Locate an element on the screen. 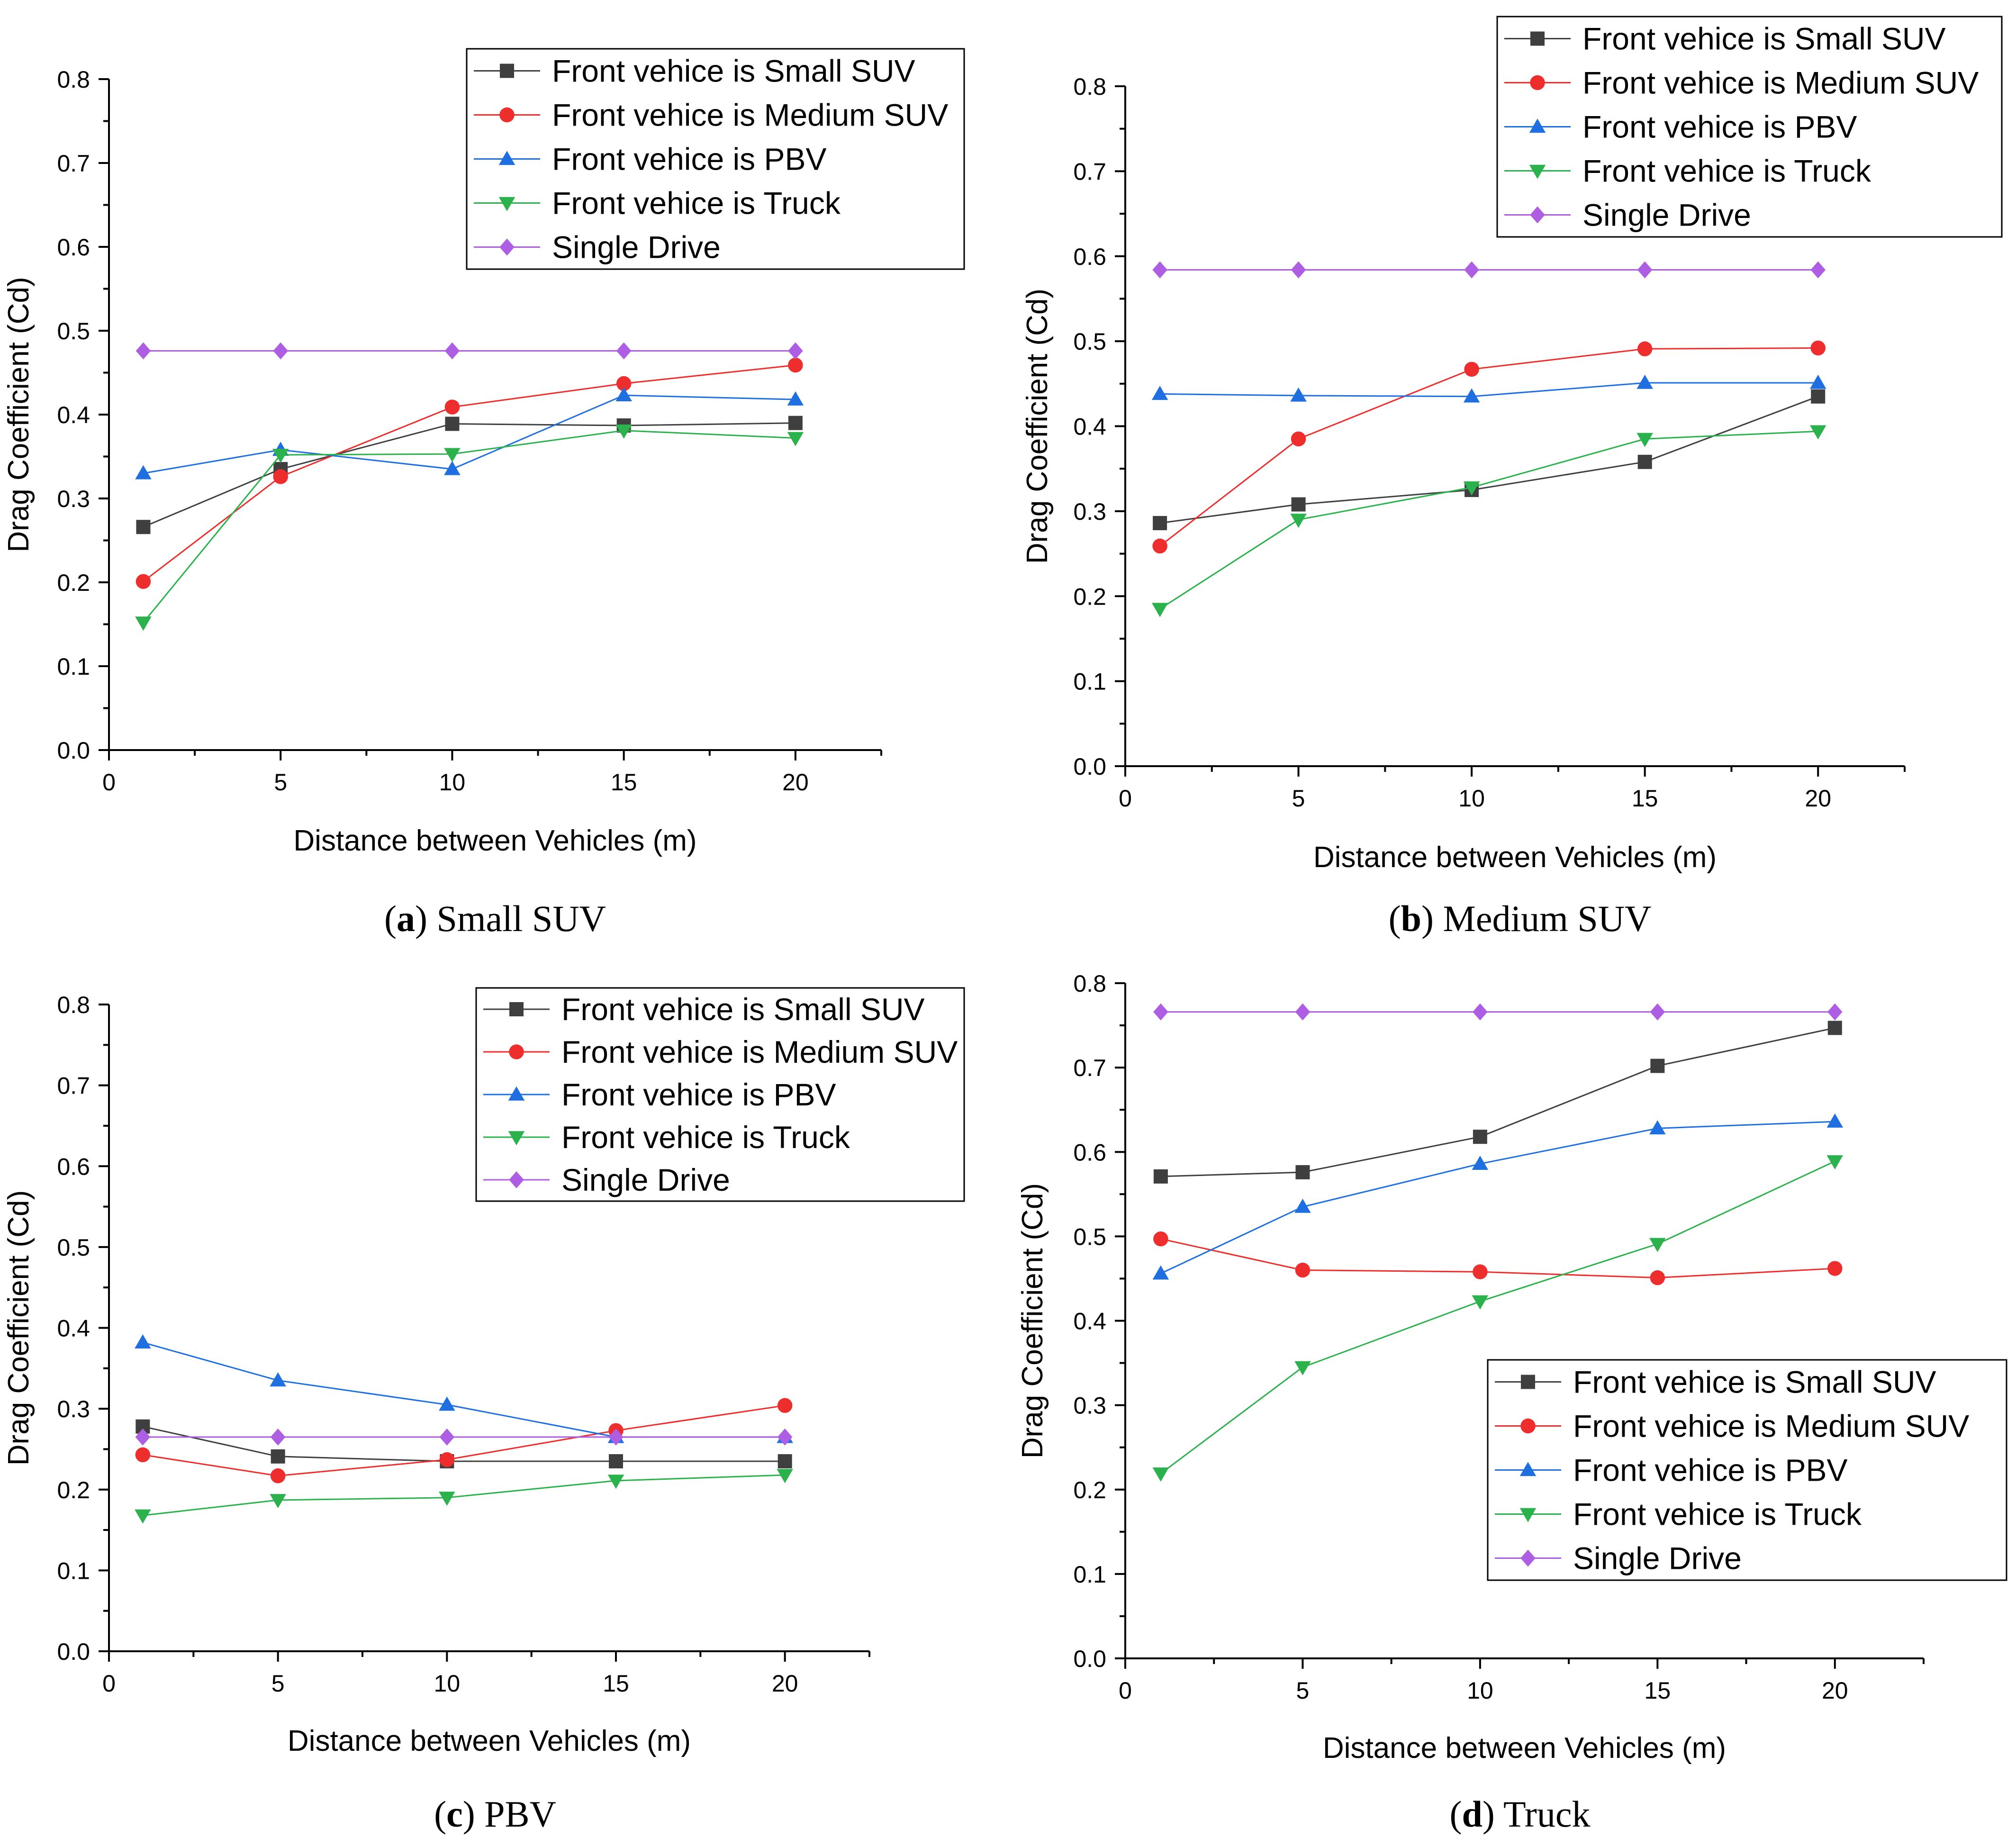  x-tick-label: 0 is located at coordinates (109, 782).